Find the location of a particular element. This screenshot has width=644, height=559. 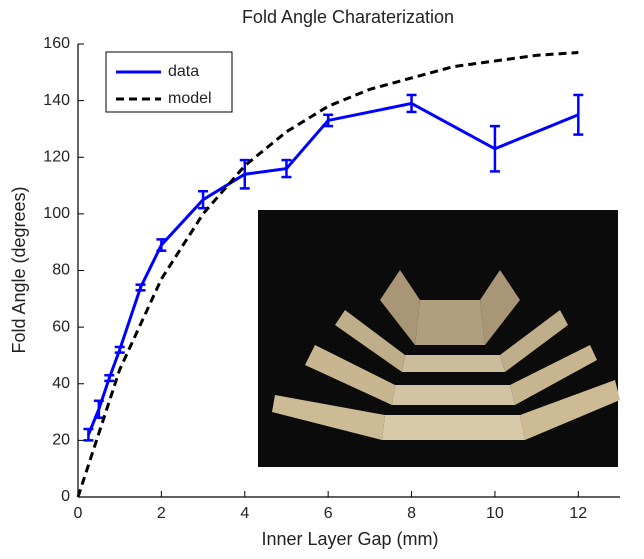

y-tick-label: 160 is located at coordinates (56, 43).